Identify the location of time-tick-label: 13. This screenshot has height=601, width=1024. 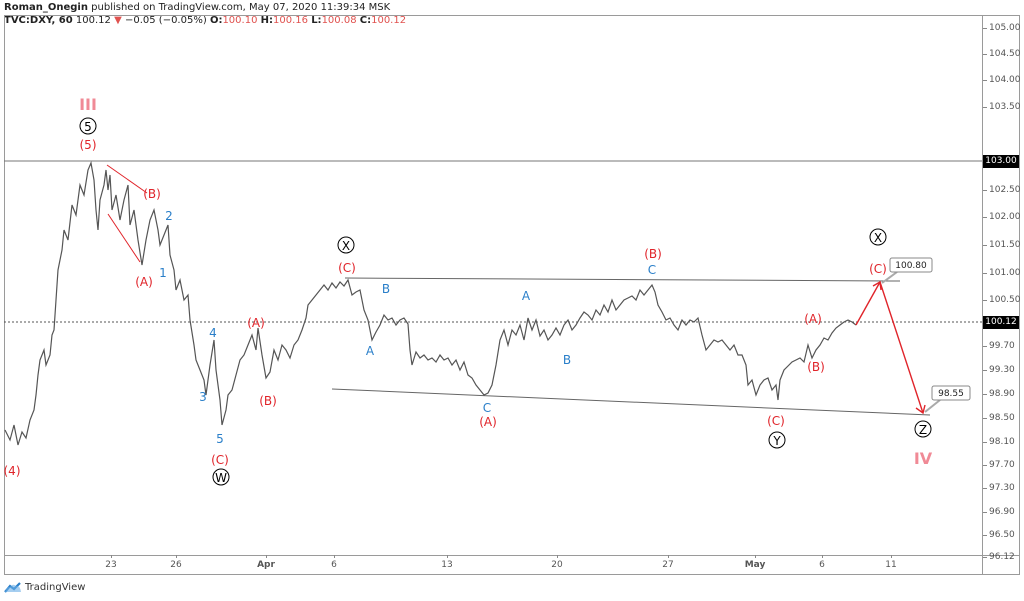
(447, 565).